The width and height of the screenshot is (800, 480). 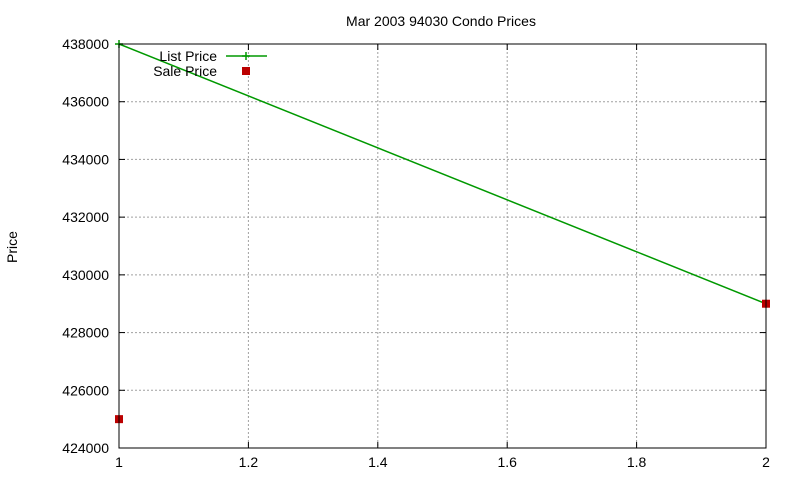 What do you see at coordinates (766, 462) in the screenshot?
I see `x-tick-label: 2` at bounding box center [766, 462].